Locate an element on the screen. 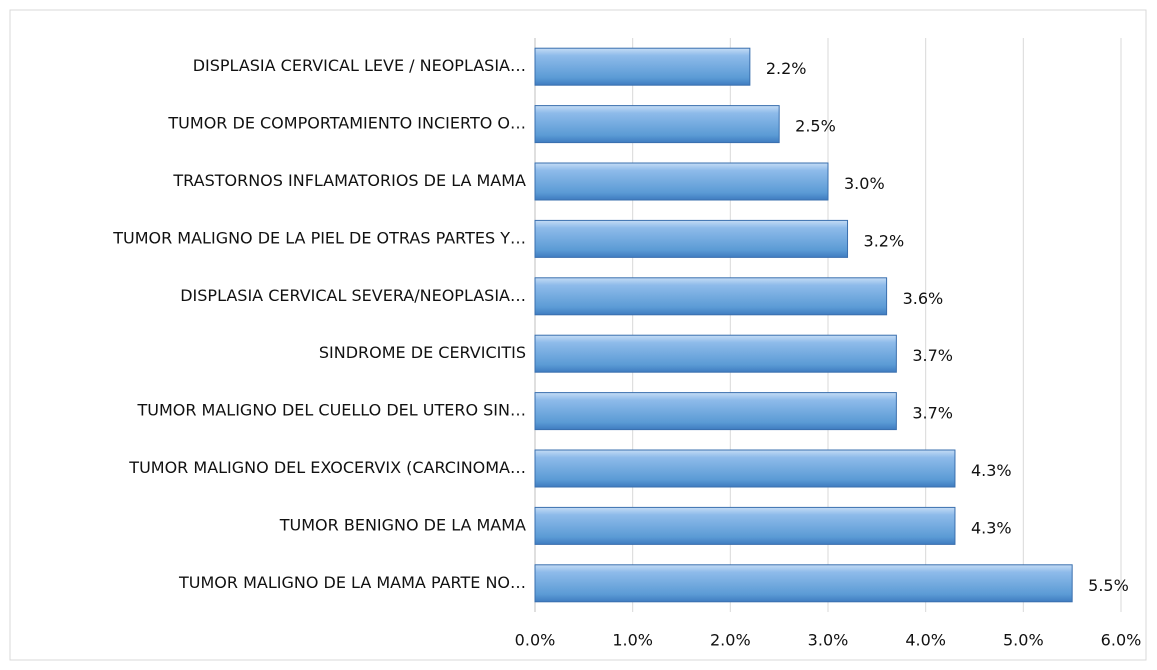 Image resolution: width=1157 pixels, height=670 pixels. x-tick-label: 0.0% is located at coordinates (535, 640).